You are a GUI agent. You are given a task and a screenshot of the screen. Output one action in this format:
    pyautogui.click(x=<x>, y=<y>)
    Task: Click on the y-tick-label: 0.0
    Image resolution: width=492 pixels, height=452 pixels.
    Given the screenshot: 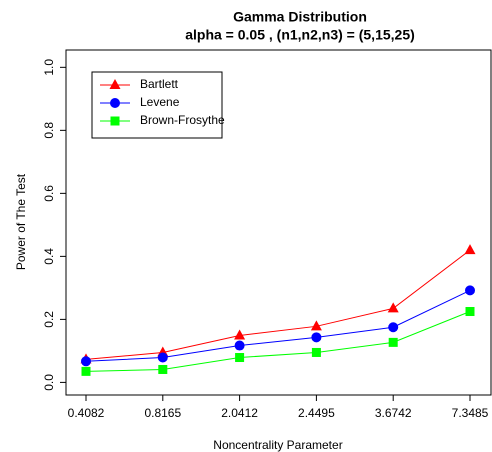 What is the action you would take?
    pyautogui.click(x=49, y=382)
    